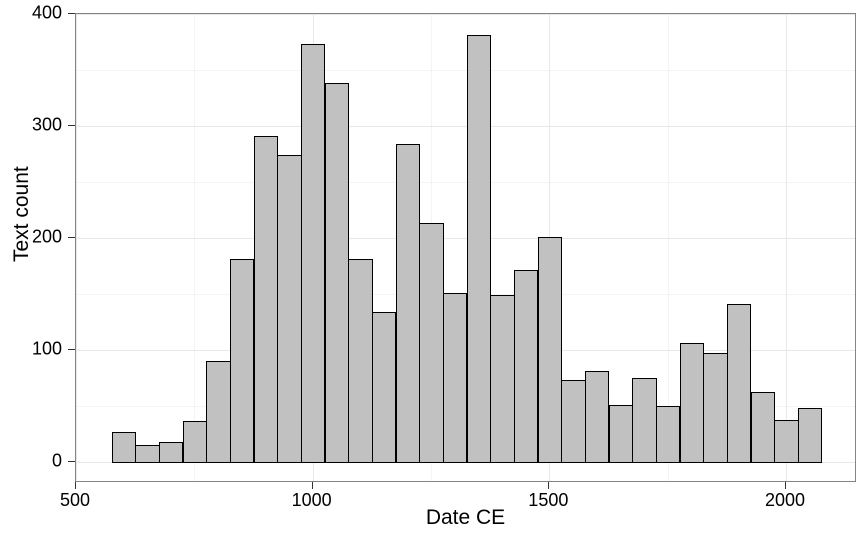 This screenshot has width=865, height=544. I want to click on y-tick-label: 100, so click(46, 348).